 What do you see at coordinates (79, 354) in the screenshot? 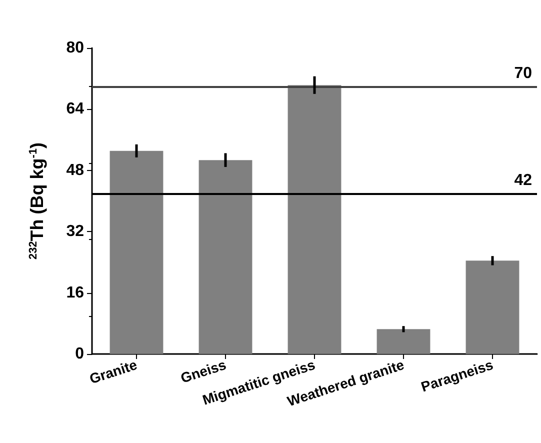
I see `y-tick-label: 0` at bounding box center [79, 354].